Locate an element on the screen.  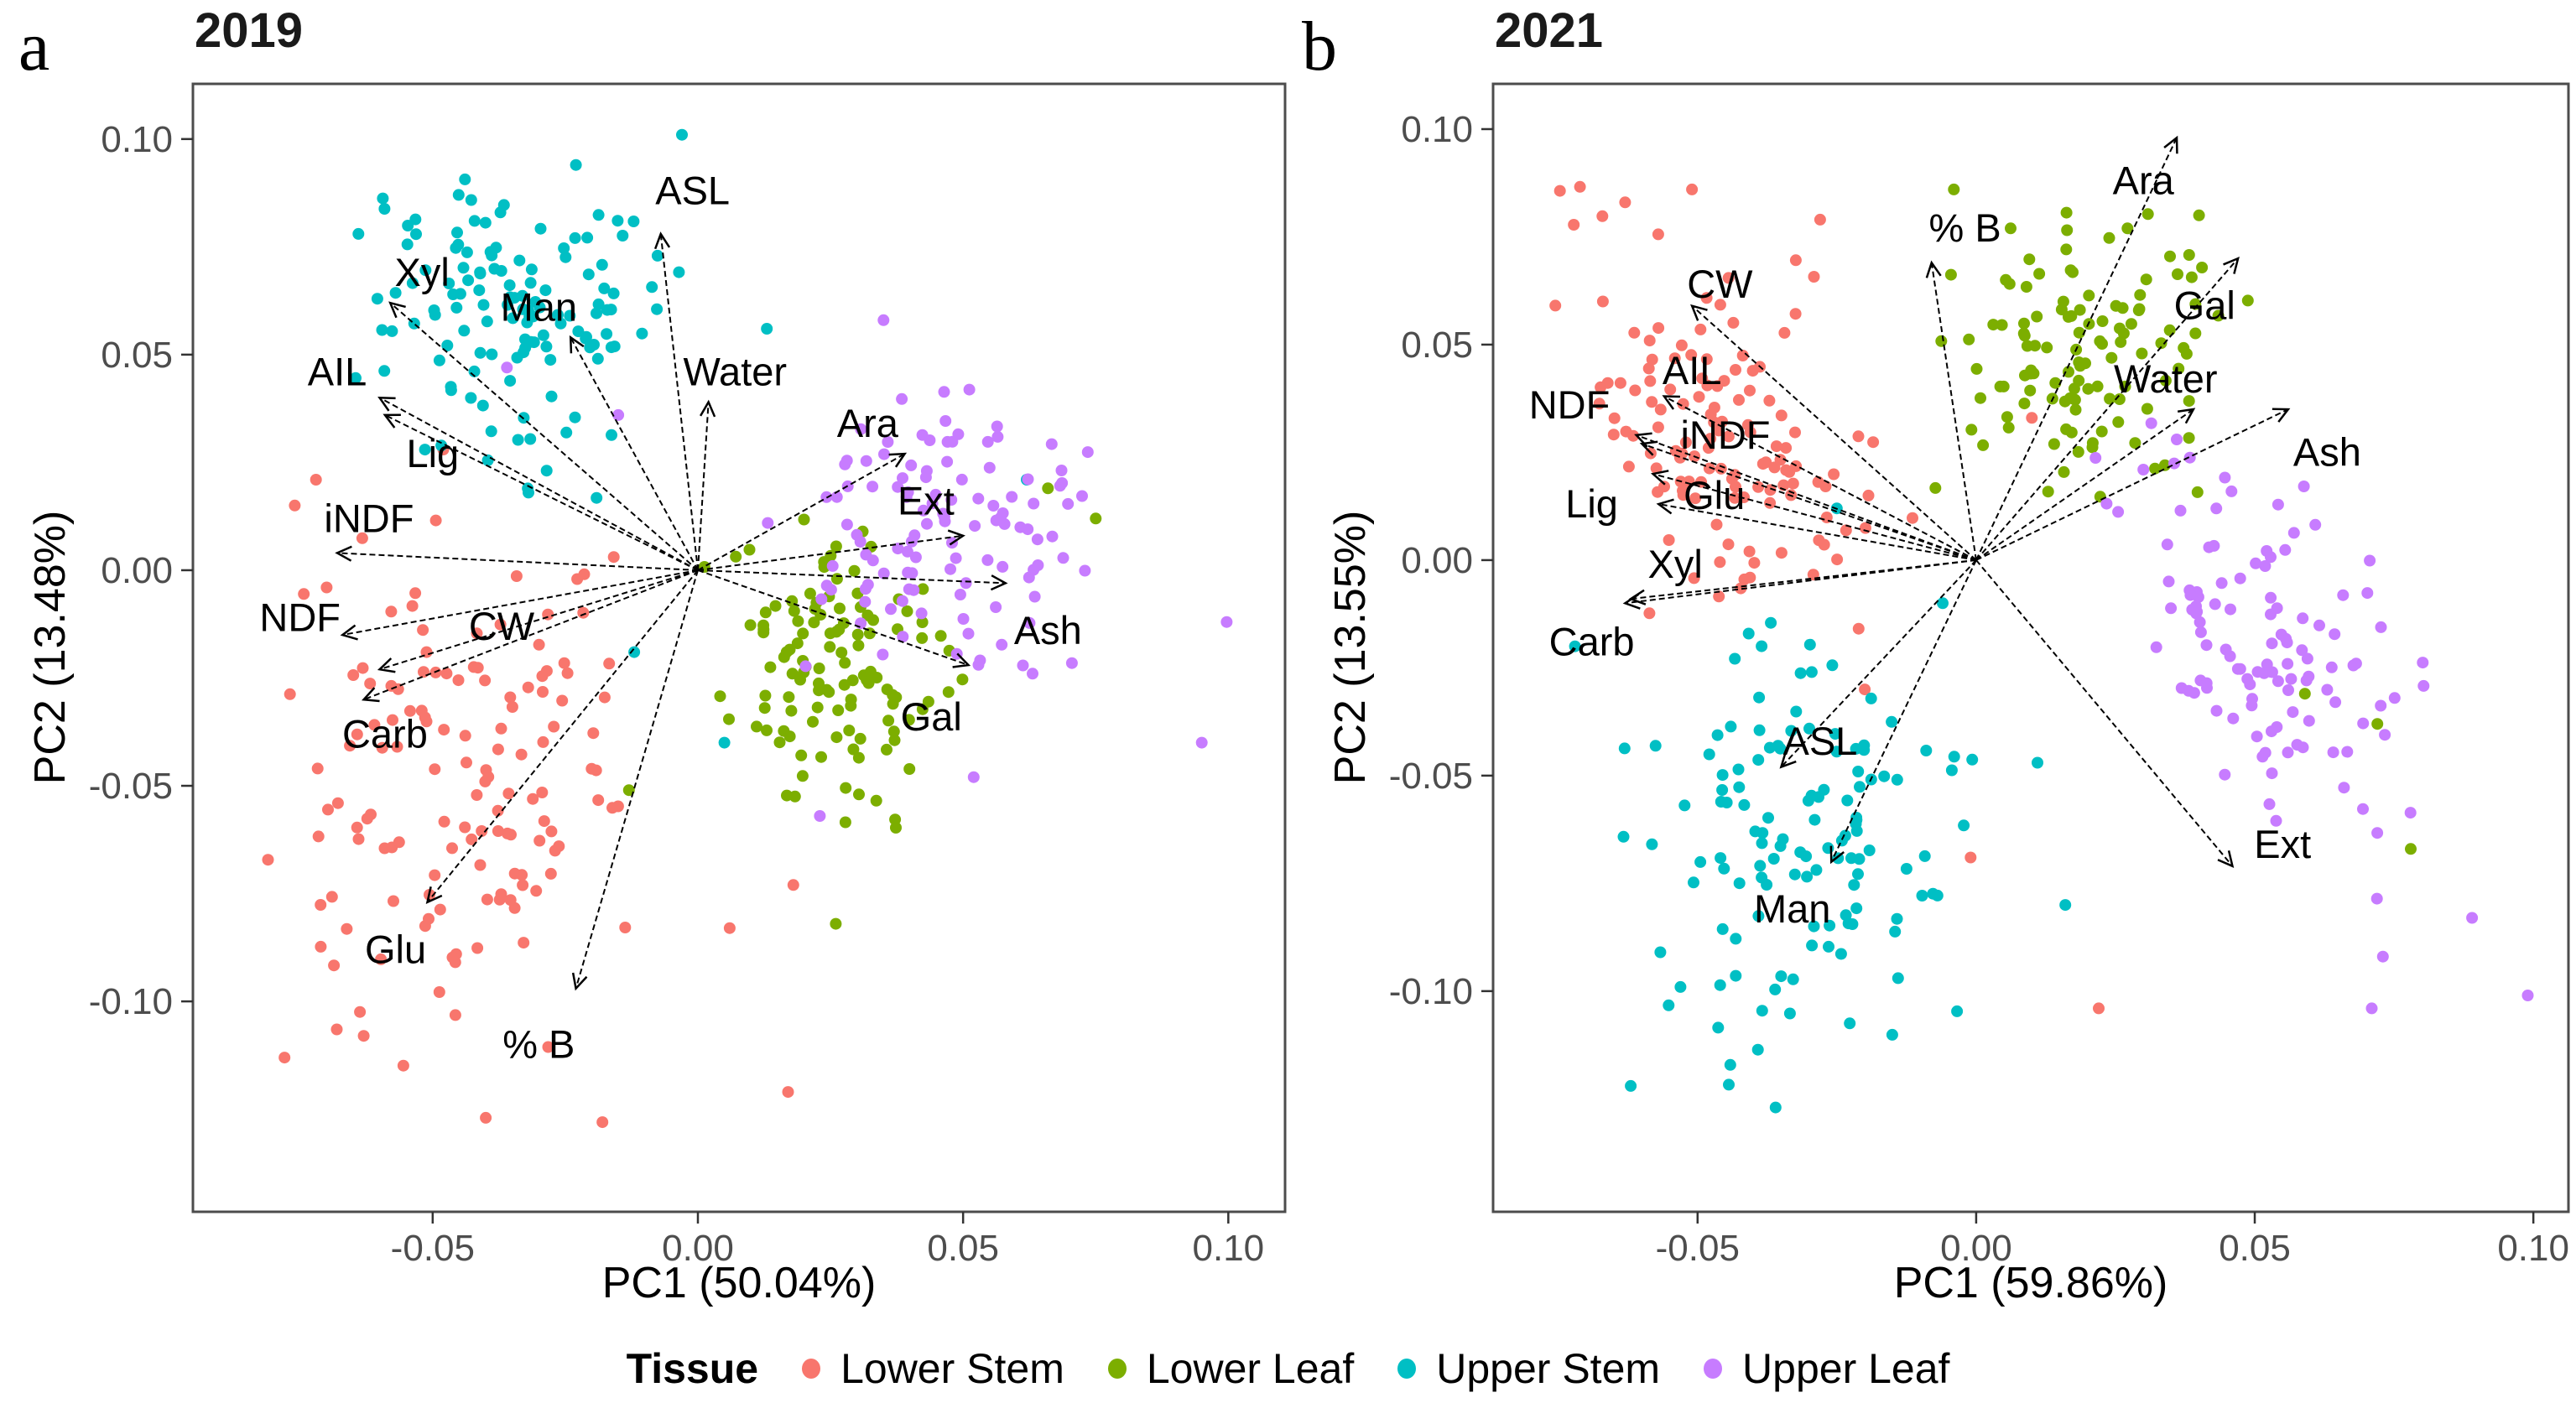
legend-dot-icon is located at coordinates (811, 1369).